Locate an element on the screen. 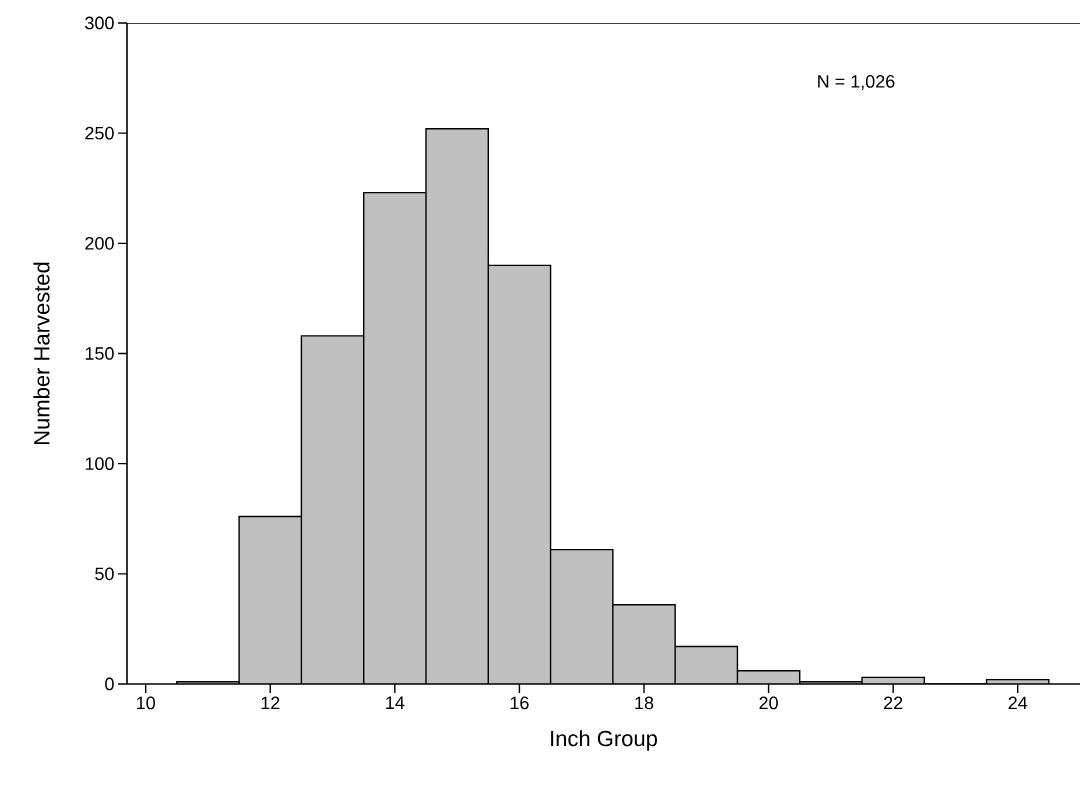  y-tick-label: 300 is located at coordinates (99, 23).